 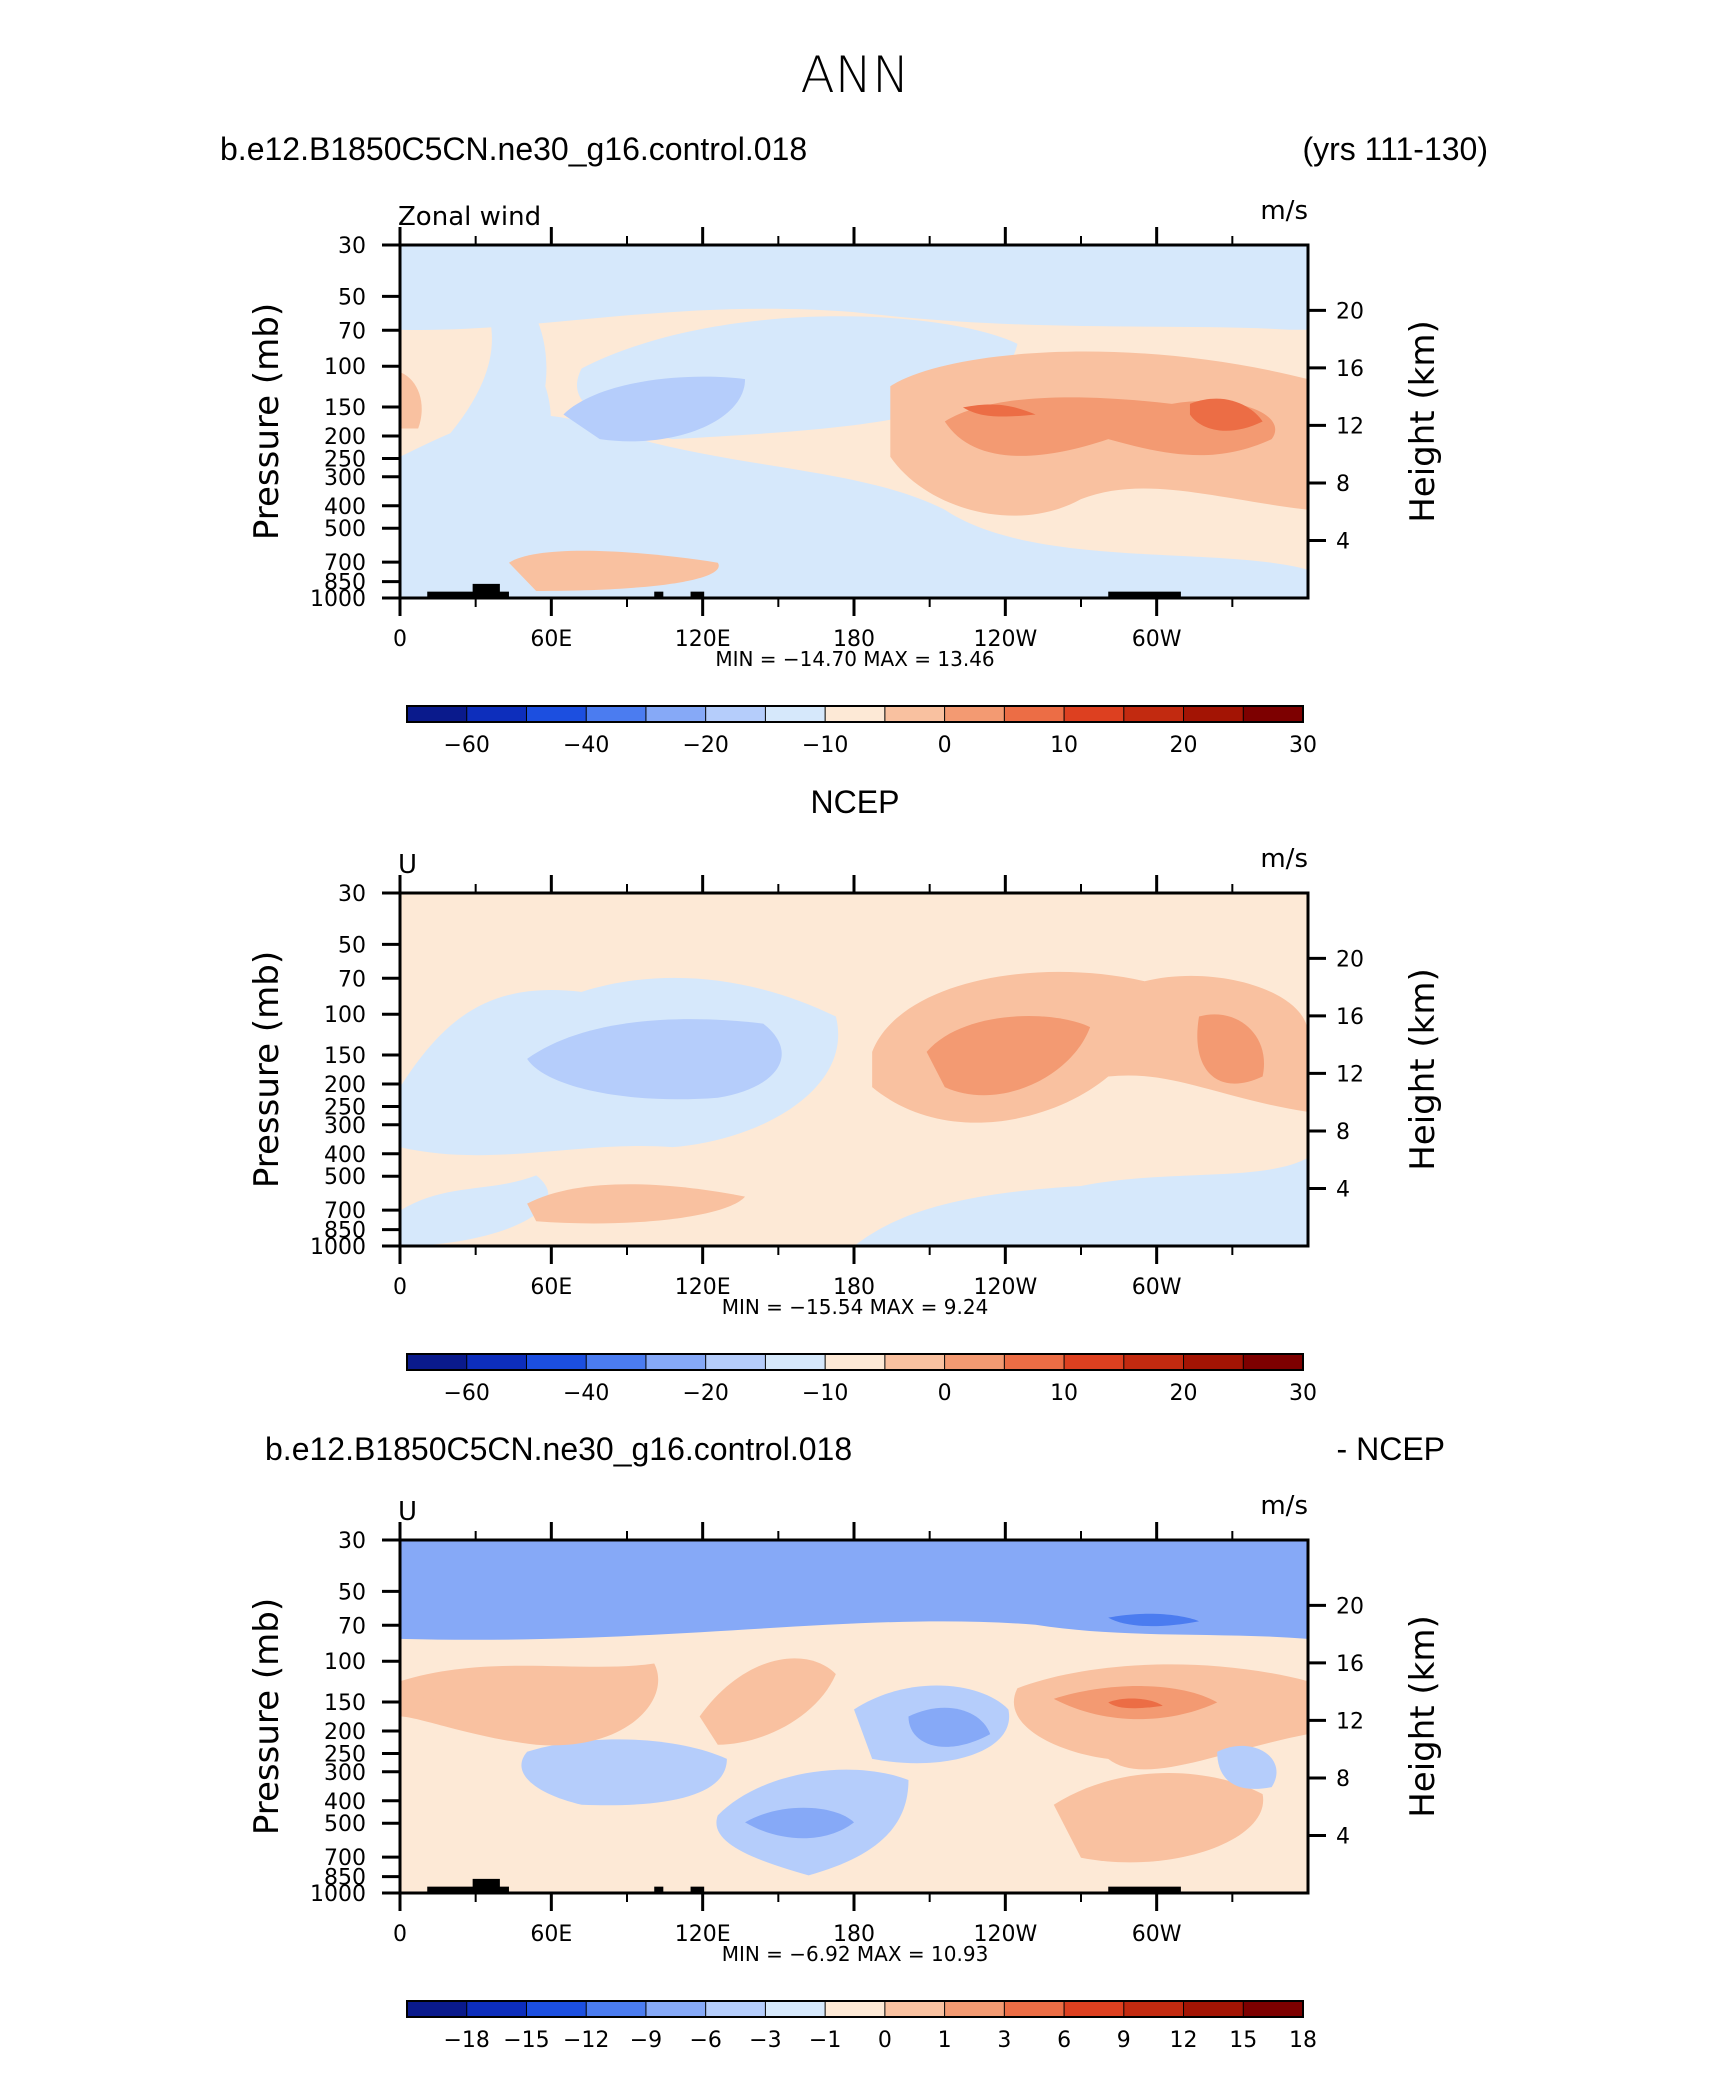 What do you see at coordinates (855, 2009) in the screenshot?
I see `colorbar-frame` at bounding box center [855, 2009].